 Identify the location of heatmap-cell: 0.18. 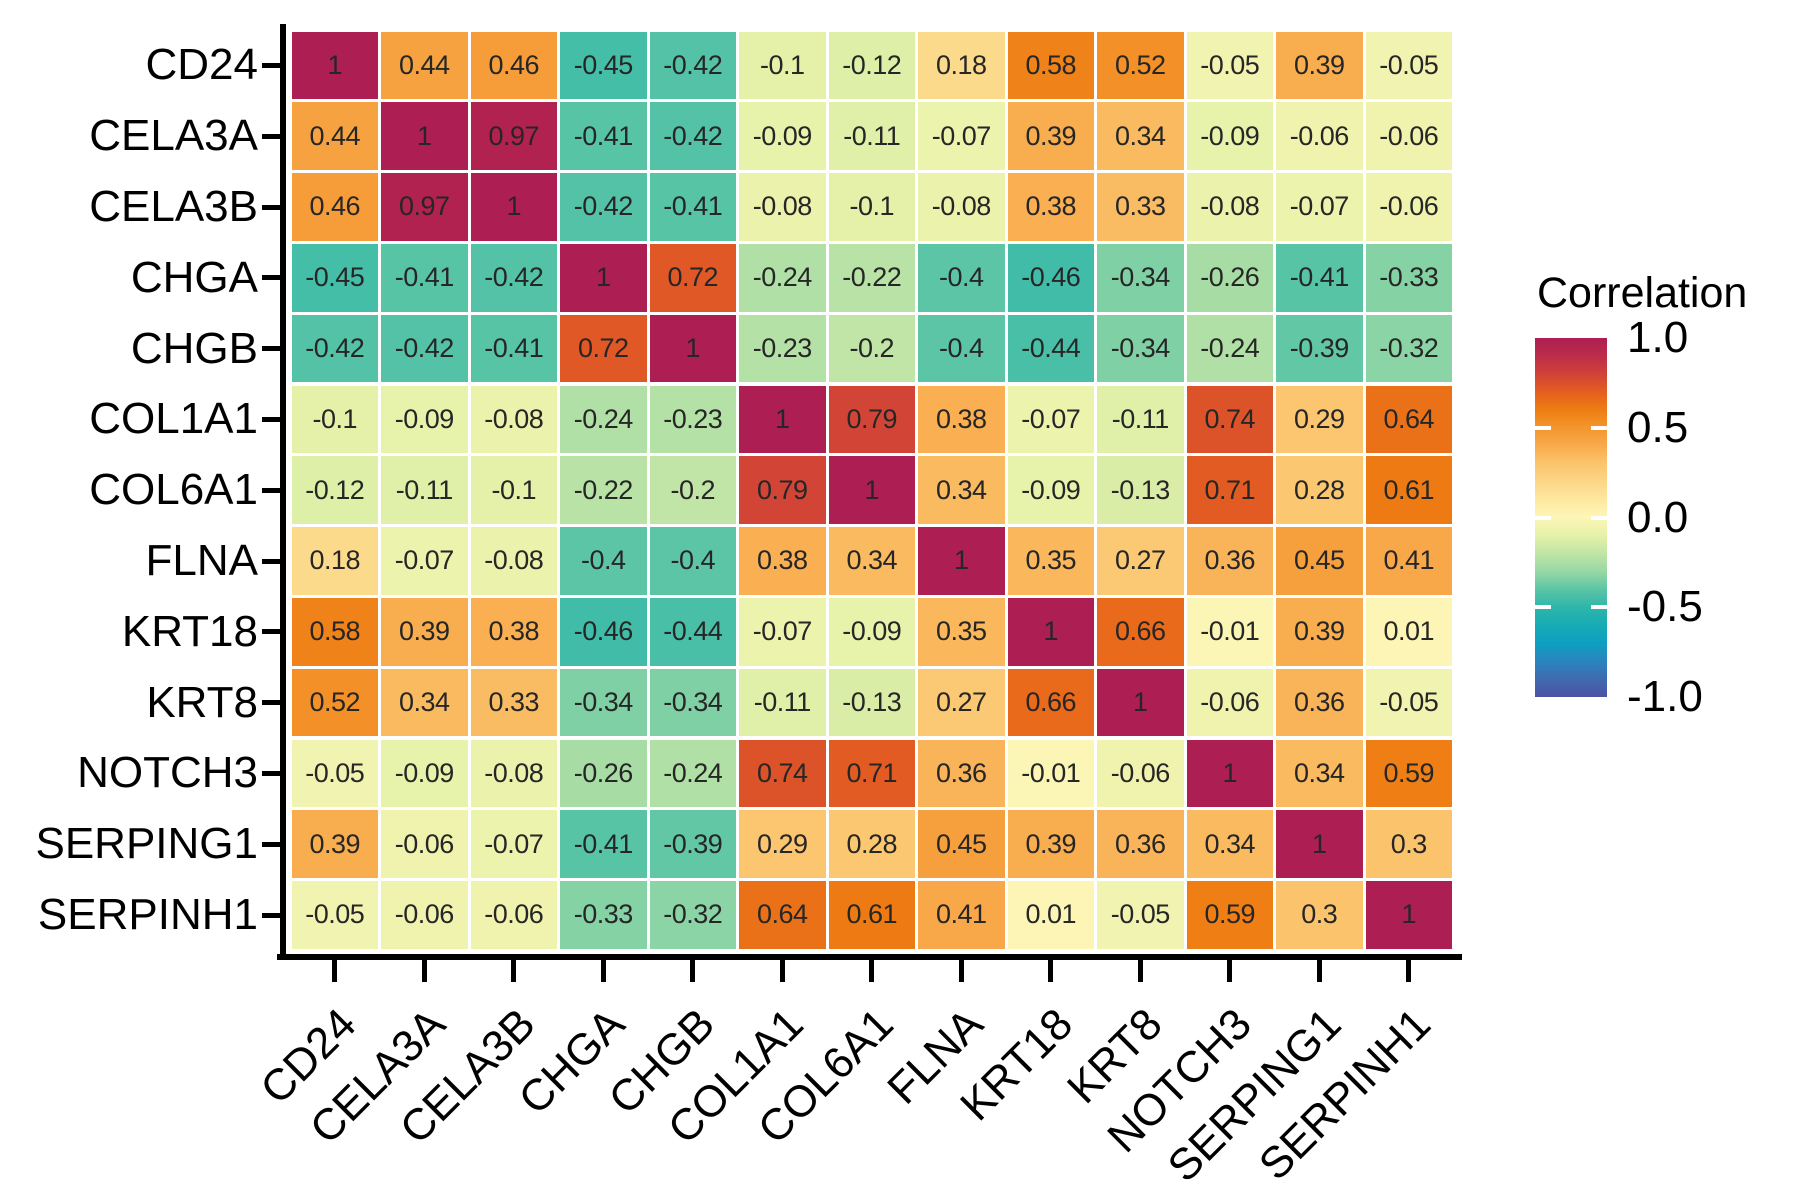
(334, 561).